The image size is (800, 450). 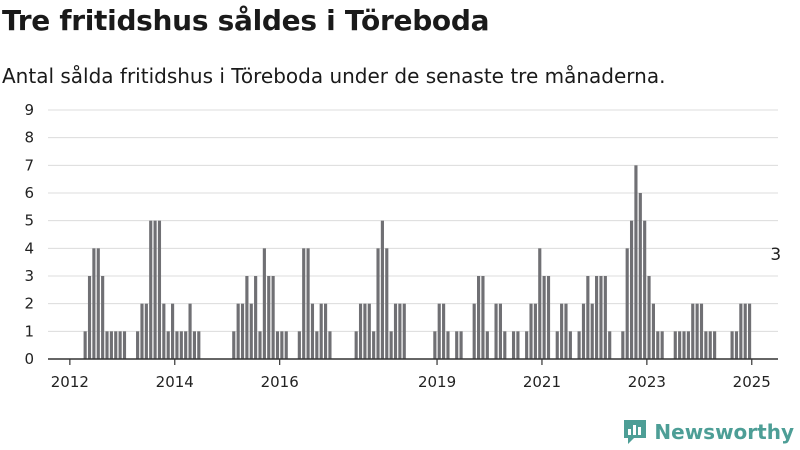 What do you see at coordinates (29, 193) in the screenshot?
I see `y-tick-label: 6` at bounding box center [29, 193].